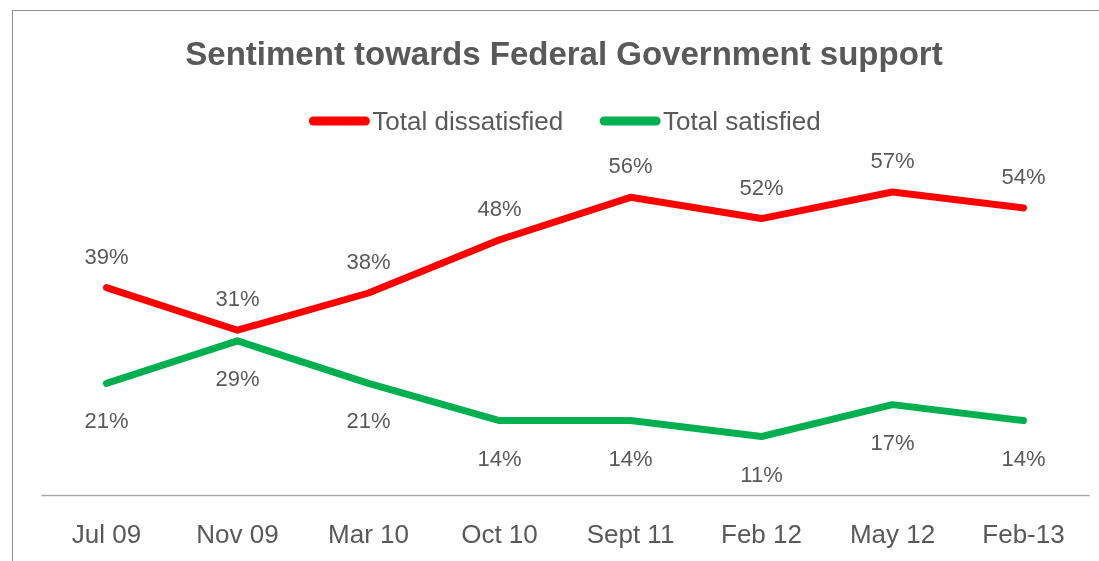 This screenshot has width=1099, height=561. Describe the element at coordinates (761, 474) in the screenshot. I see `data-label: 11%` at that location.